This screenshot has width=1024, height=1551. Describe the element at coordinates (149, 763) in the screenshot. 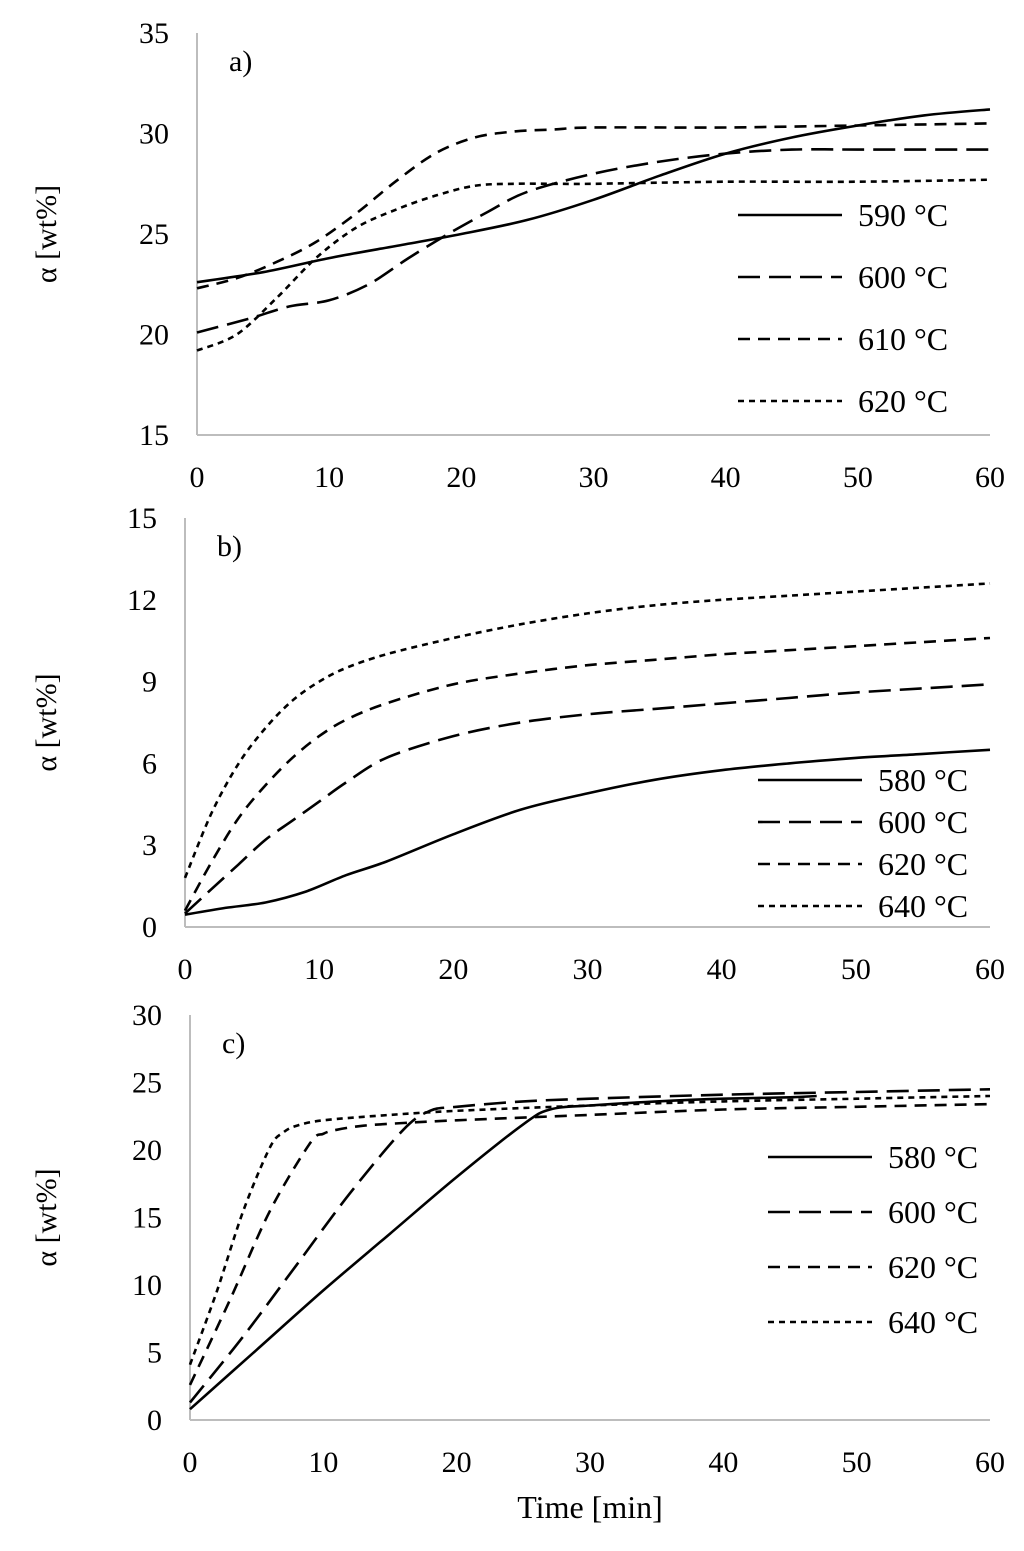

I see `y-tick-label: 6` at that location.